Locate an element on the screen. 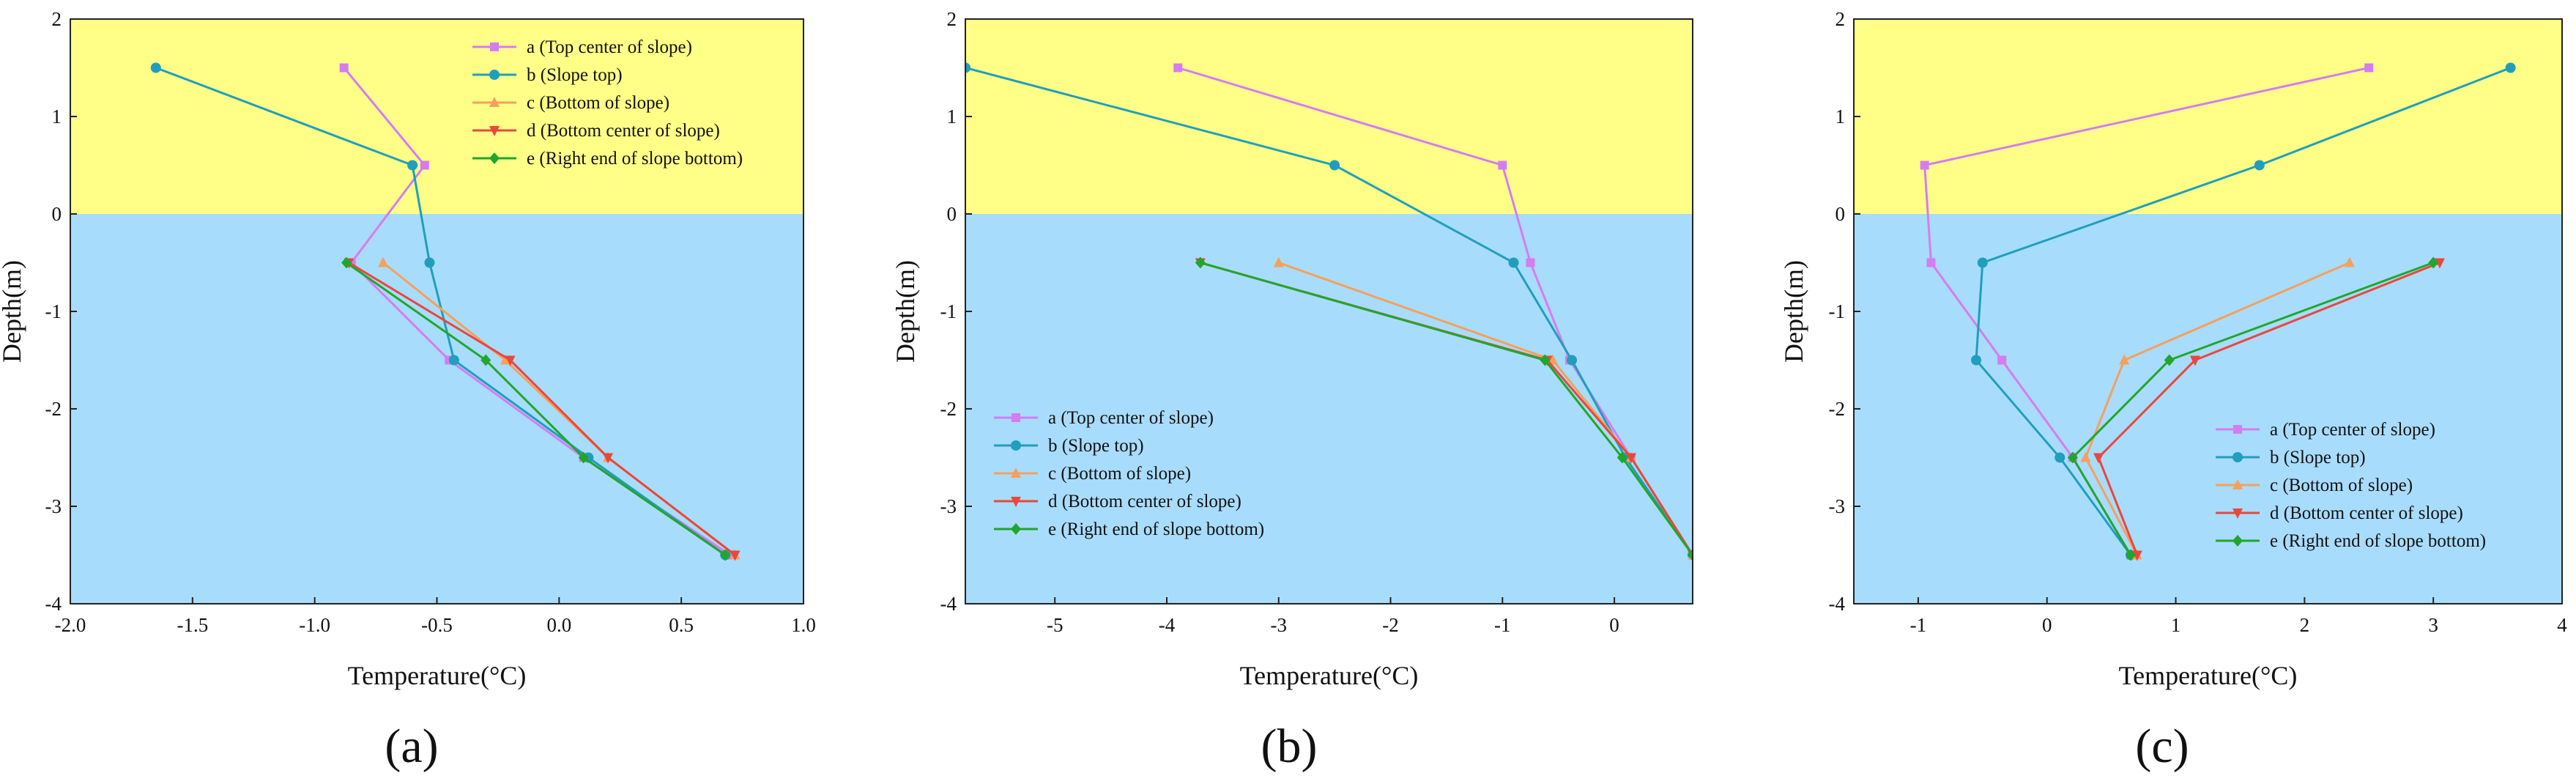  series-line-c is located at coordinates (2217, 409).